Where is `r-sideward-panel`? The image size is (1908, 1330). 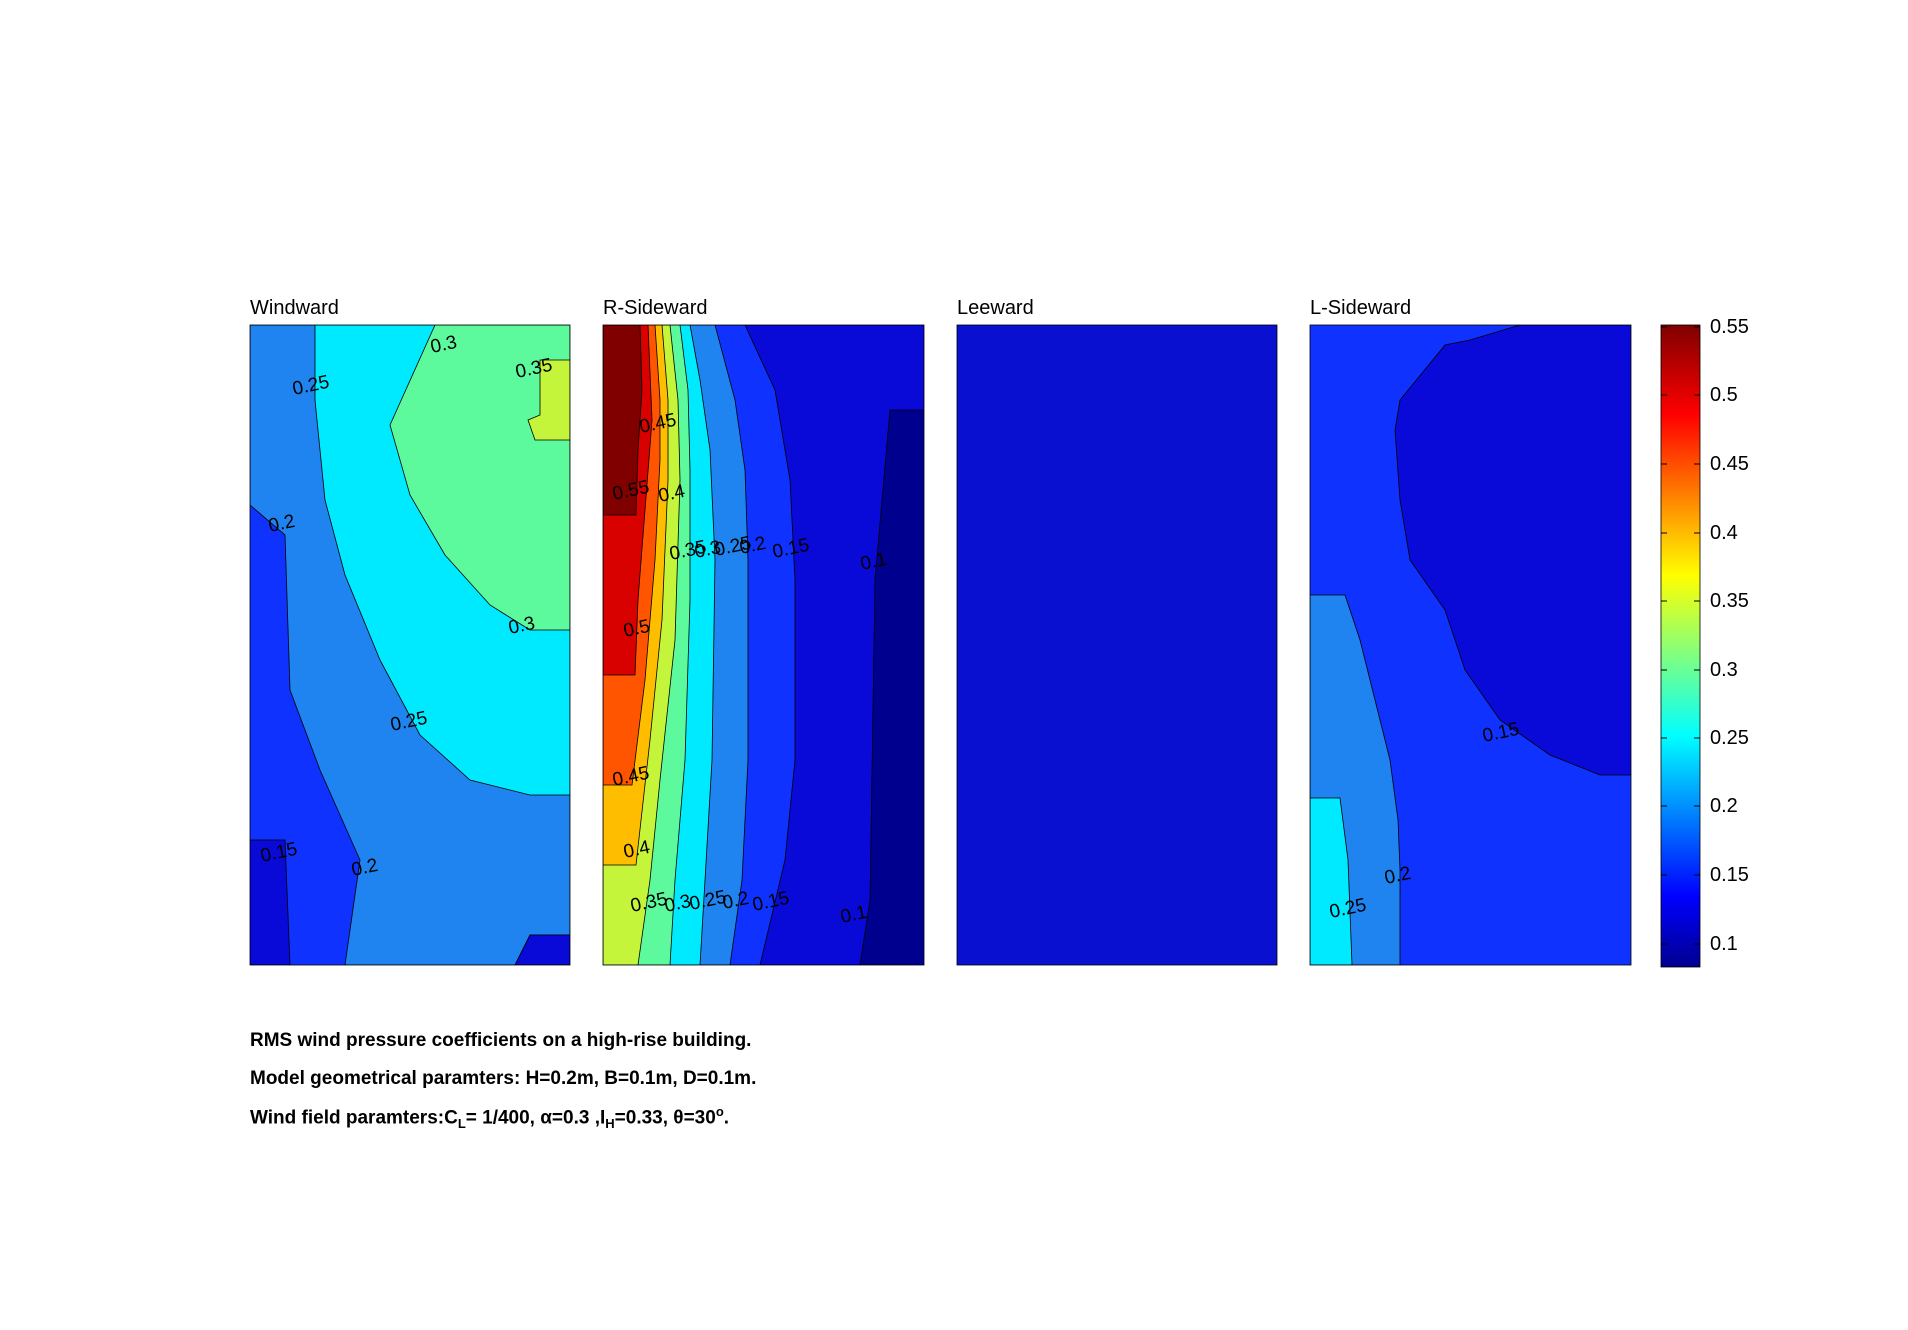 r-sideward-panel is located at coordinates (763, 645).